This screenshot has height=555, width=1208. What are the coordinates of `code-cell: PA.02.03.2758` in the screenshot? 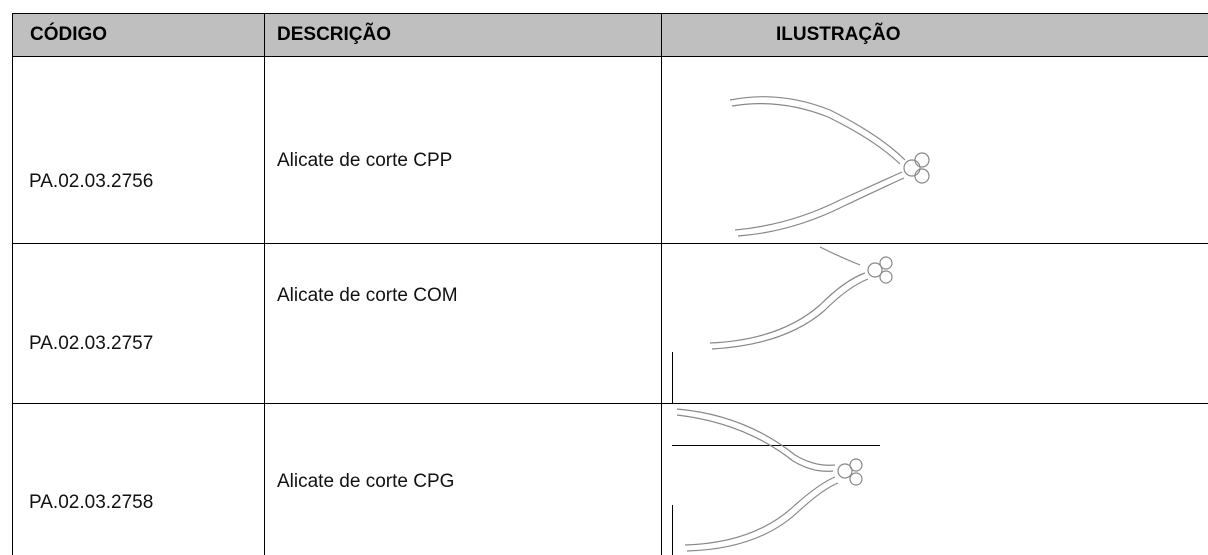 It's located at (91, 502).